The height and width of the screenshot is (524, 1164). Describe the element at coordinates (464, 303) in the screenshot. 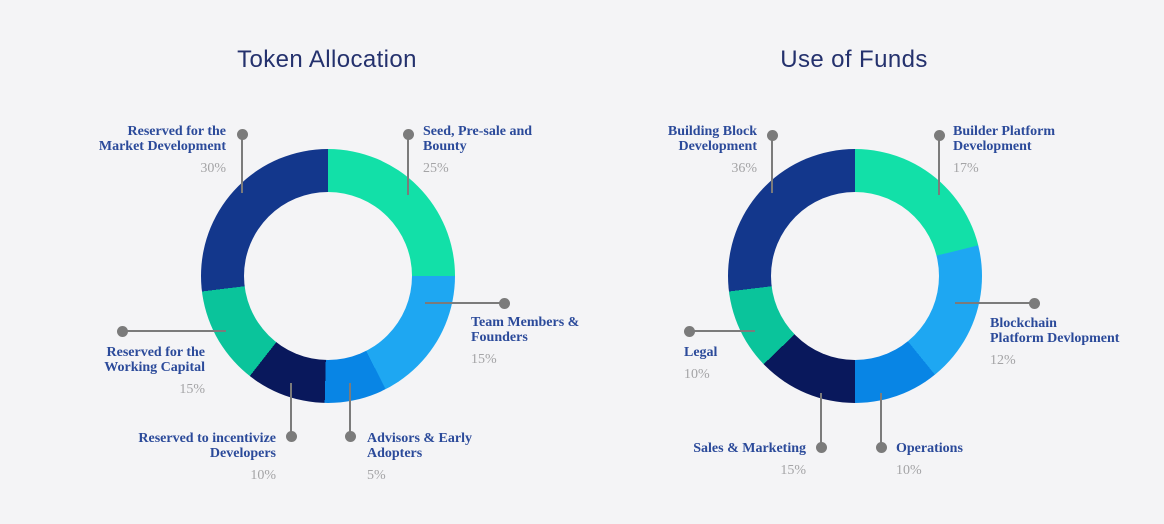

I see `leader-line-team-members-founders` at that location.